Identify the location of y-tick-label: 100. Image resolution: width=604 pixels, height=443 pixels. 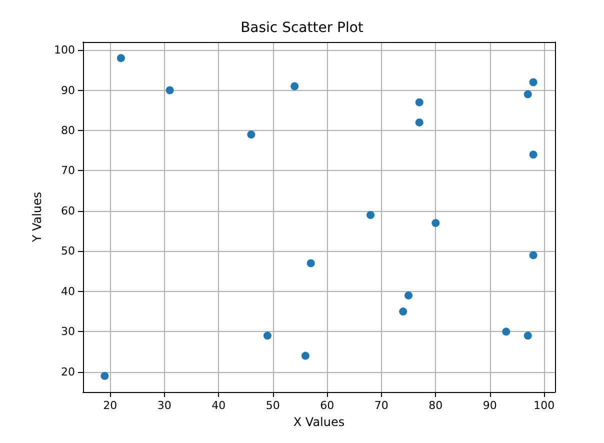
(64, 50).